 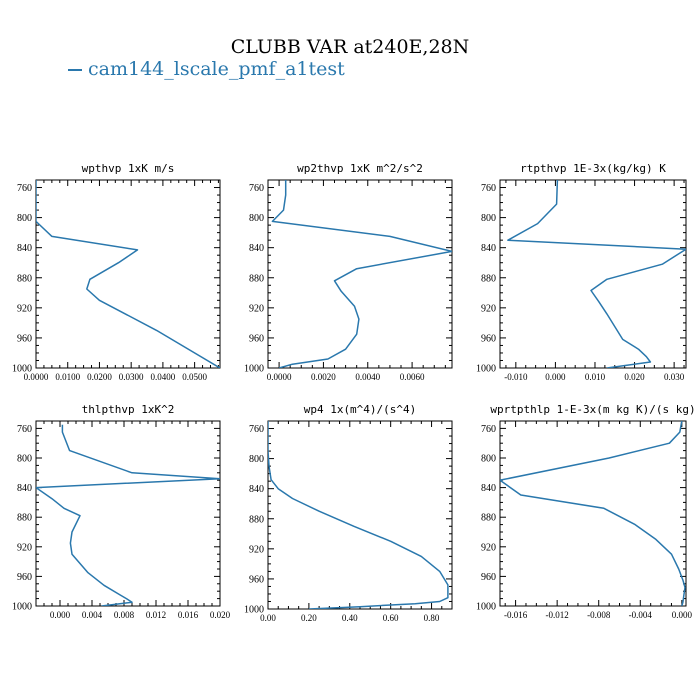 I want to click on x-tick-label: -0.010, so click(x=516, y=377).